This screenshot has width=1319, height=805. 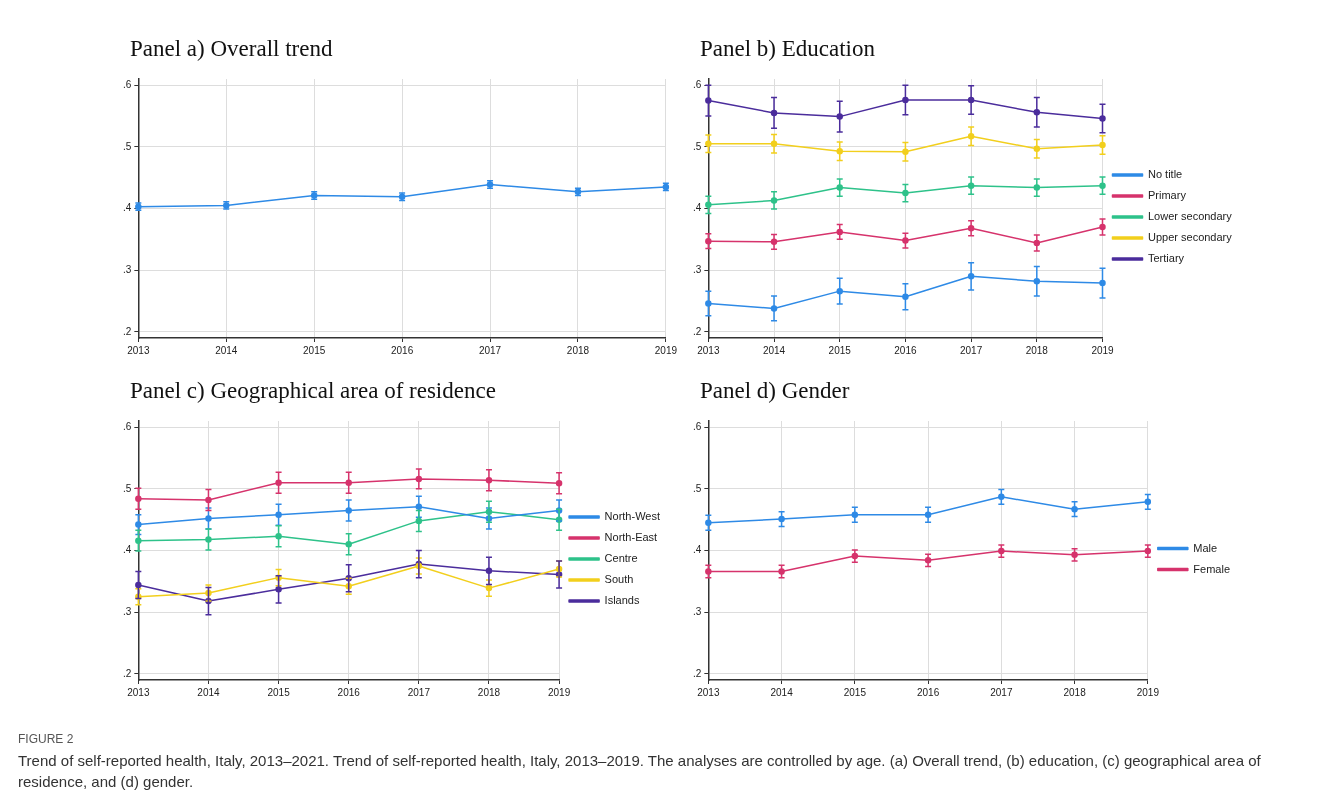 What do you see at coordinates (1190, 237) in the screenshot?
I see `legend-label: Upper secondary` at bounding box center [1190, 237].